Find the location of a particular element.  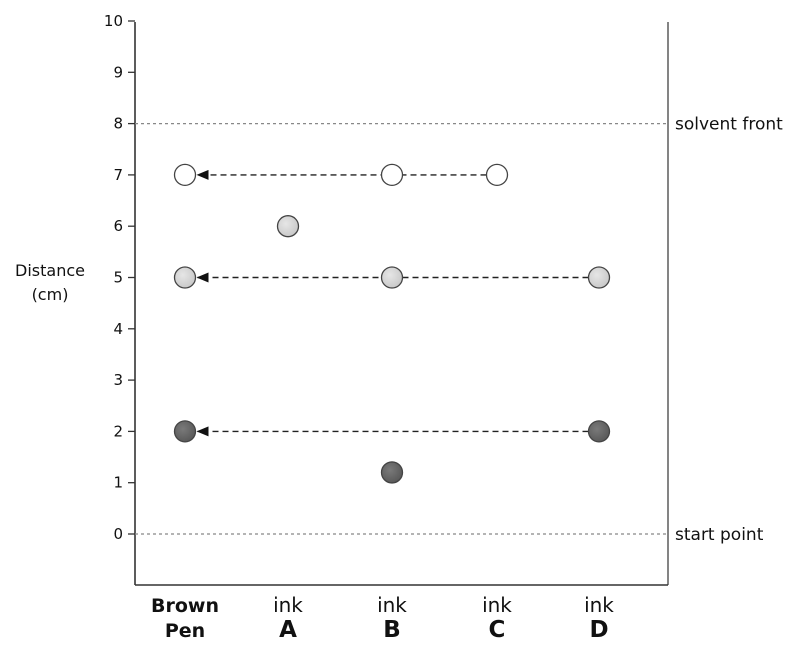

category-label-0-line-1: Pen is located at coordinates (185, 631).